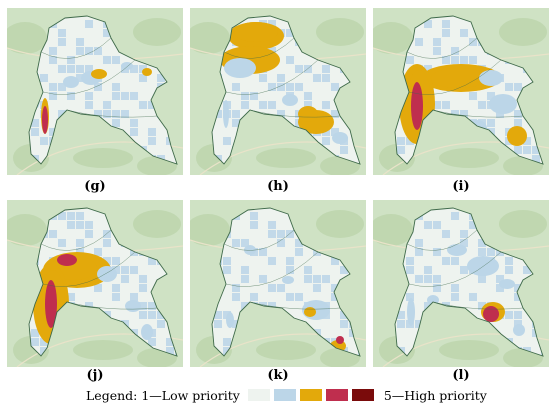 The width and height of the screenshot is (550, 407). What do you see at coordinates (275, 395) in the screenshot?
I see `legend: Legend: 1—Low priority 5—High priority` at bounding box center [275, 395].